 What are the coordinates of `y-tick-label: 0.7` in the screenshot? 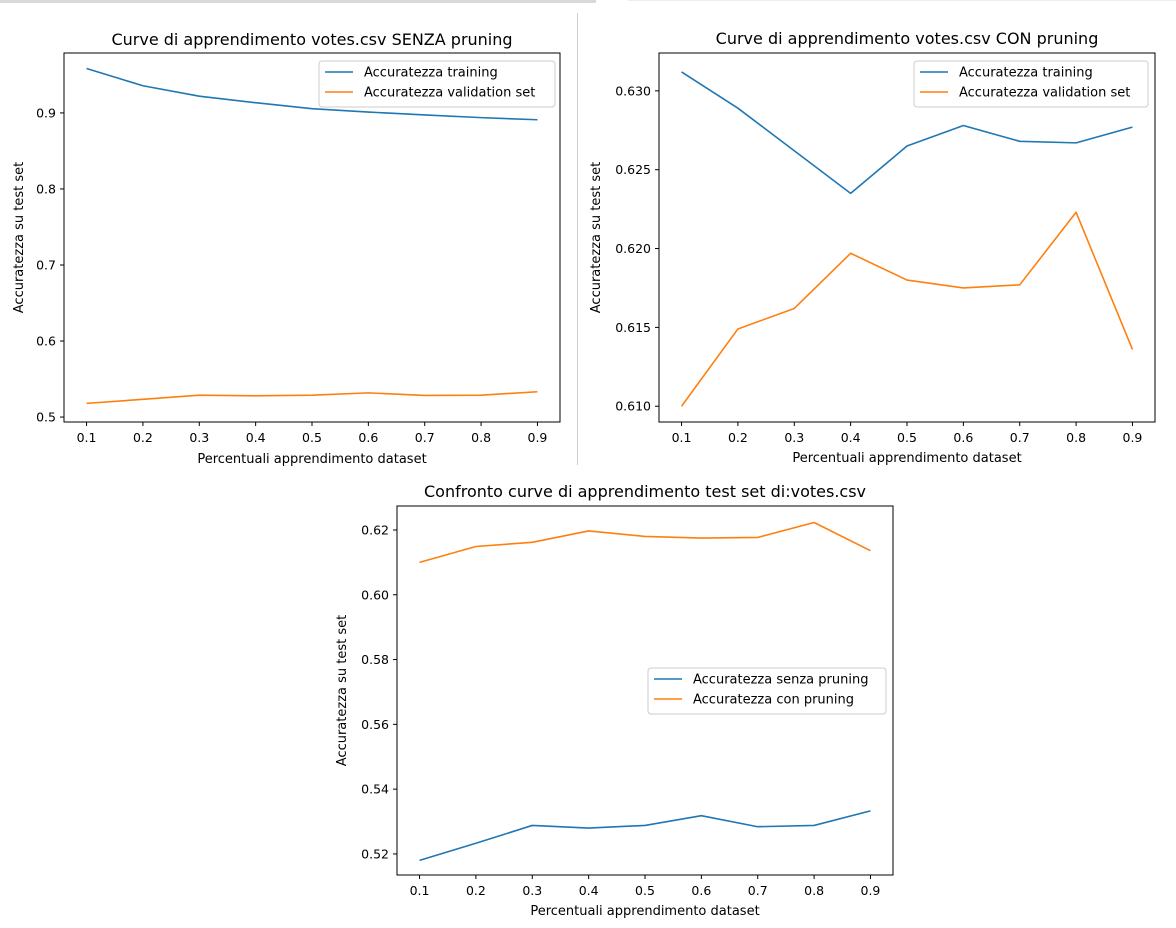 It's located at (46, 264).